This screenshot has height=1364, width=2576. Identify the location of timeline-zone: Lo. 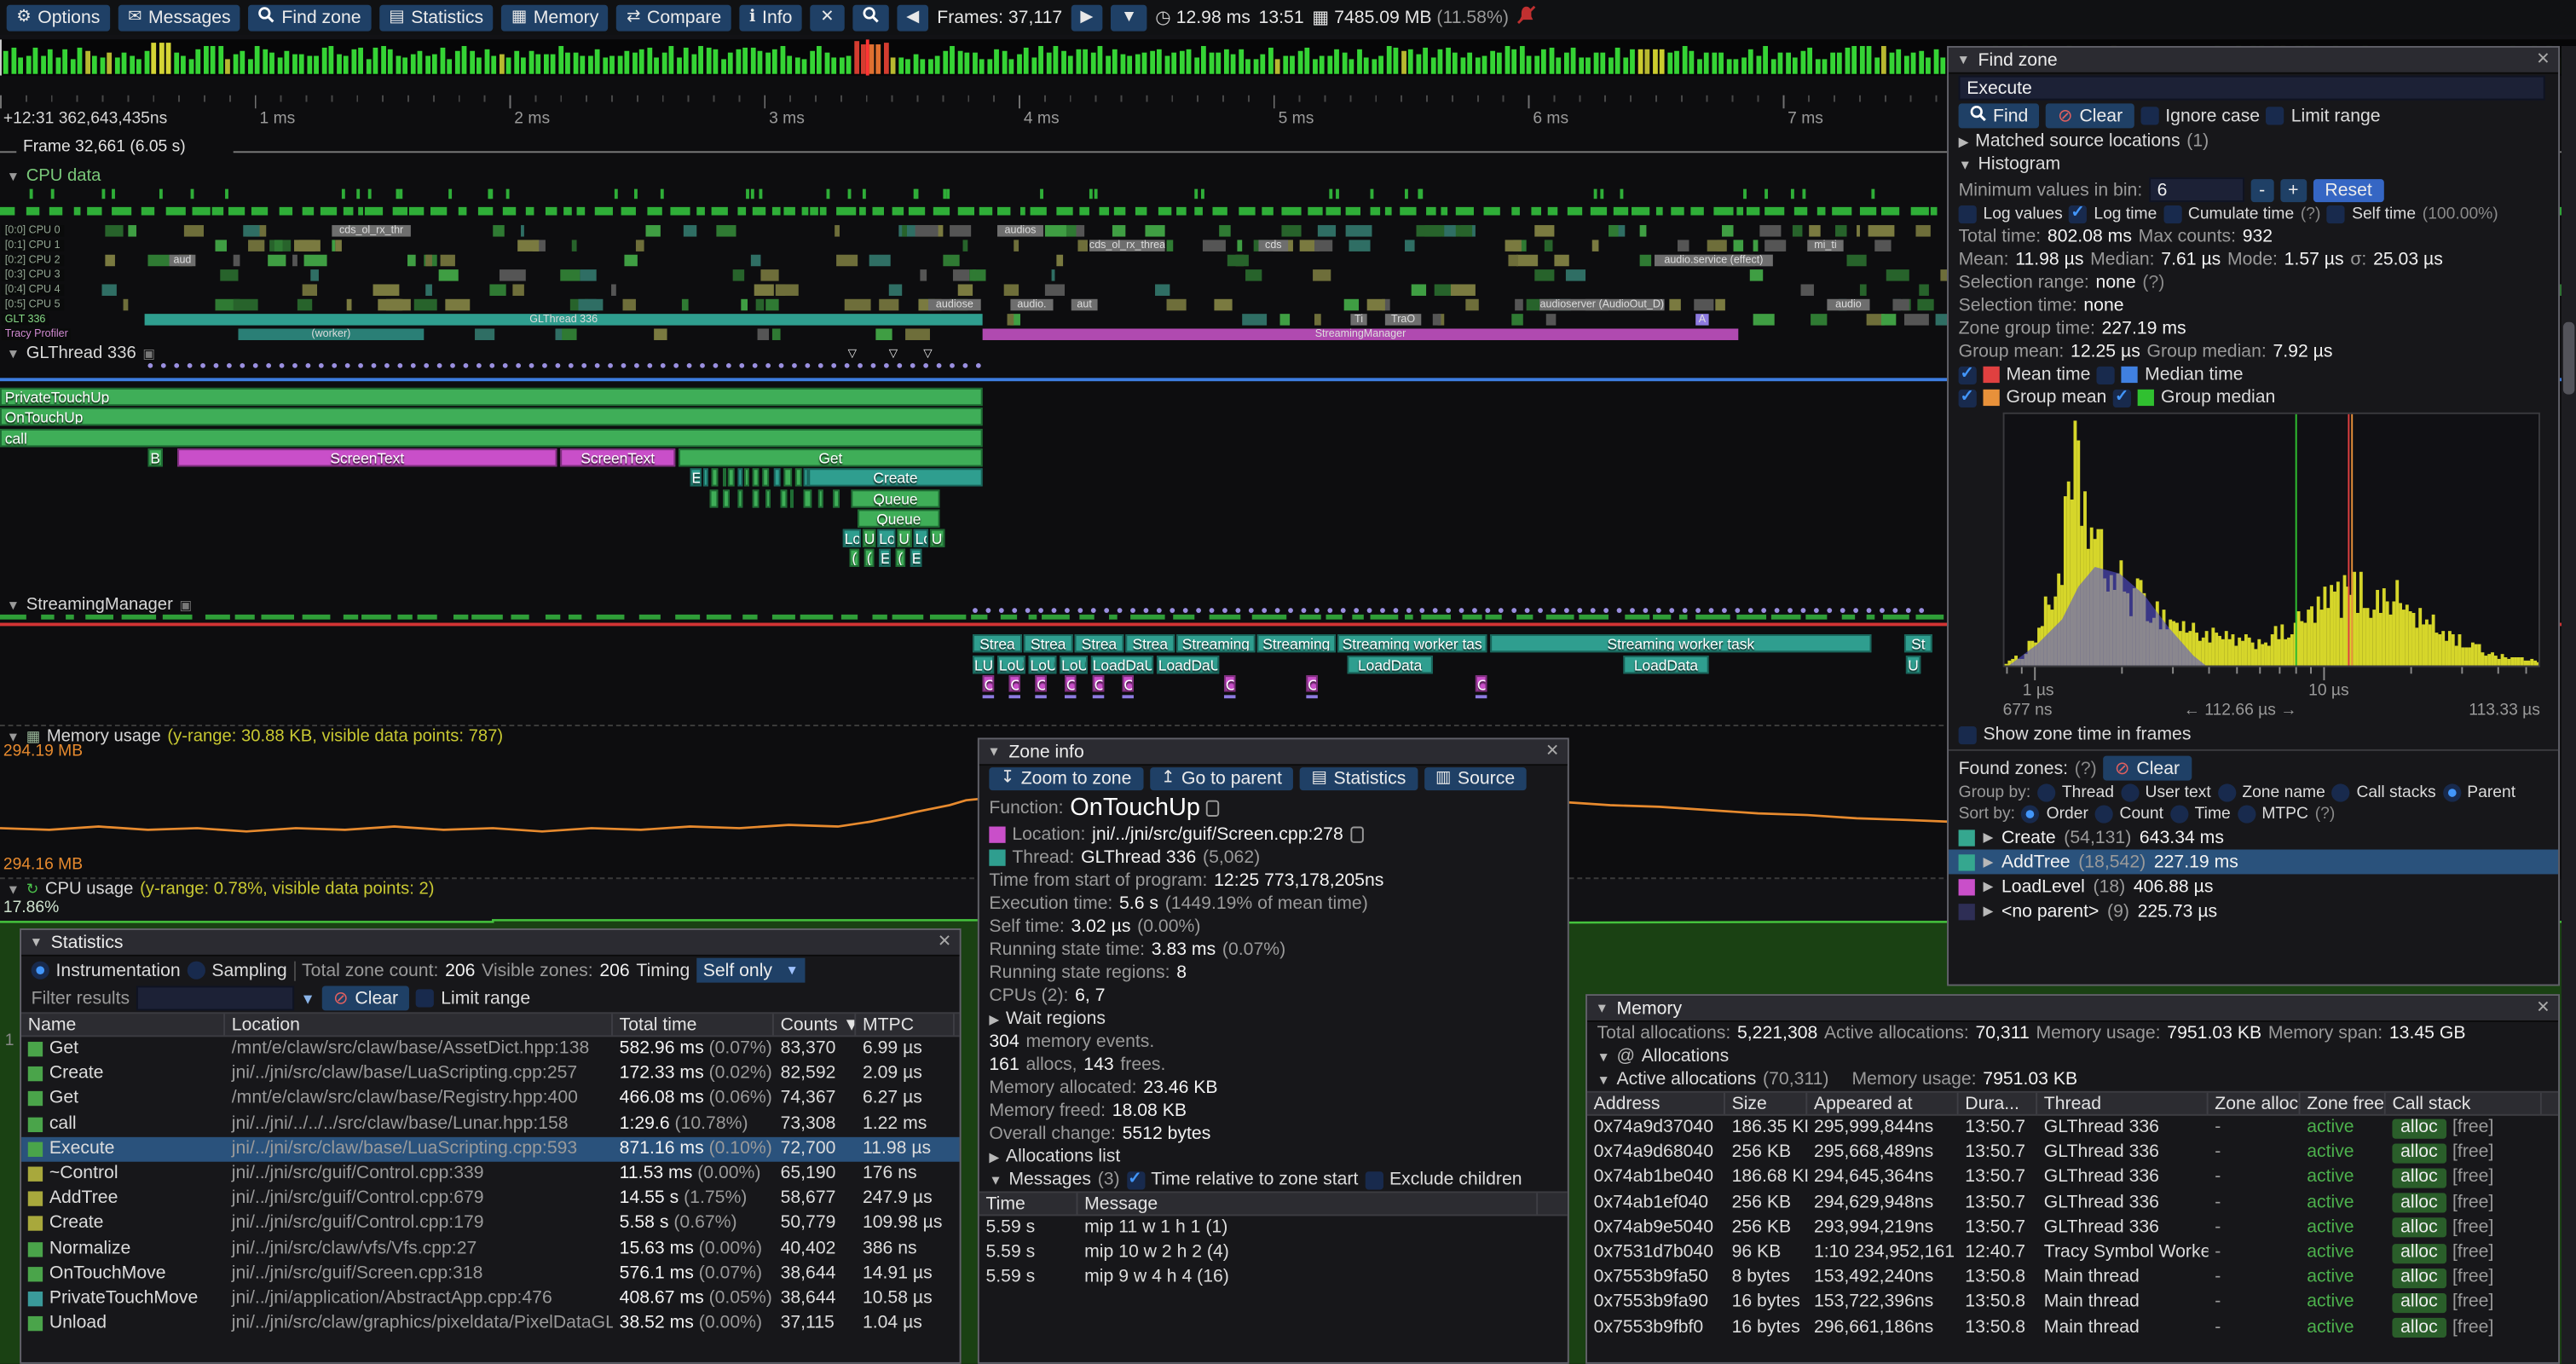
(921, 539).